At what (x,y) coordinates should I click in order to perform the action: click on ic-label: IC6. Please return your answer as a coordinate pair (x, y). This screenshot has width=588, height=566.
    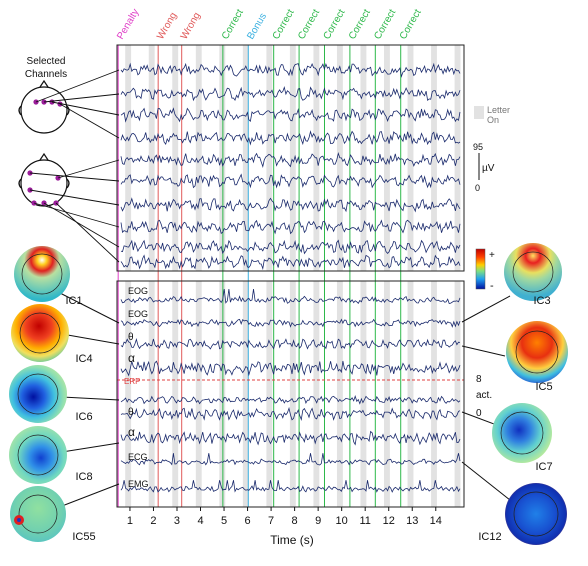
    Looking at the image, I should click on (83, 417).